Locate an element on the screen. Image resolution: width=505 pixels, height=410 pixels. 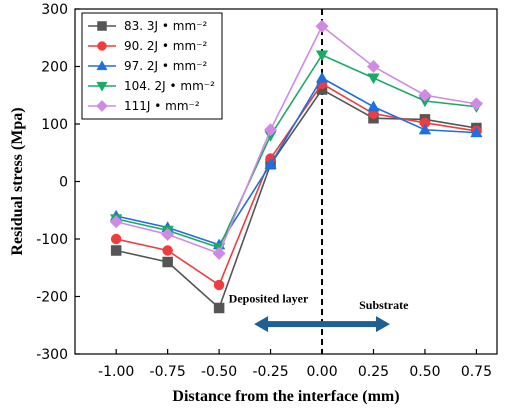
arrow-head-left is located at coordinates (261, 324).